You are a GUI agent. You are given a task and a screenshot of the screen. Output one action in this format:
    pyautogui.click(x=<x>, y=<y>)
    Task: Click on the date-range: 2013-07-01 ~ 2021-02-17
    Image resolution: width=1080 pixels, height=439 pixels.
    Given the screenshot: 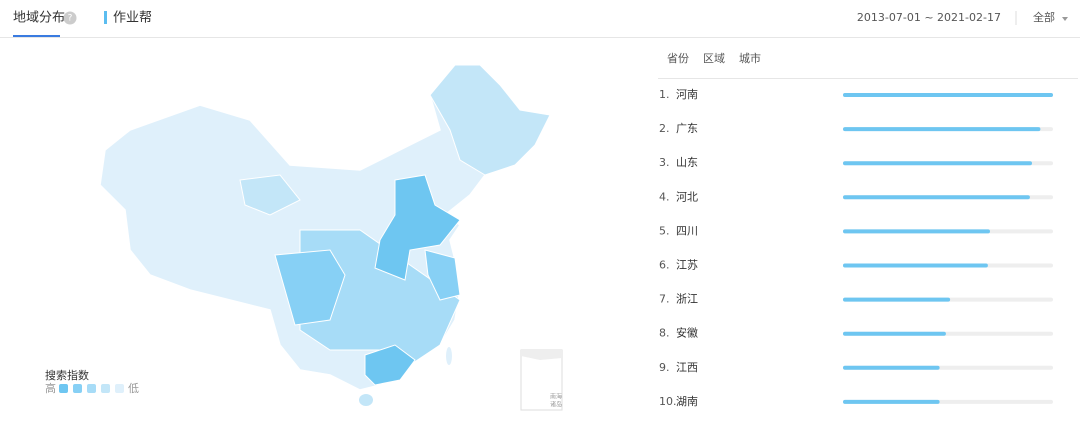 What is the action you would take?
    pyautogui.click(x=929, y=17)
    